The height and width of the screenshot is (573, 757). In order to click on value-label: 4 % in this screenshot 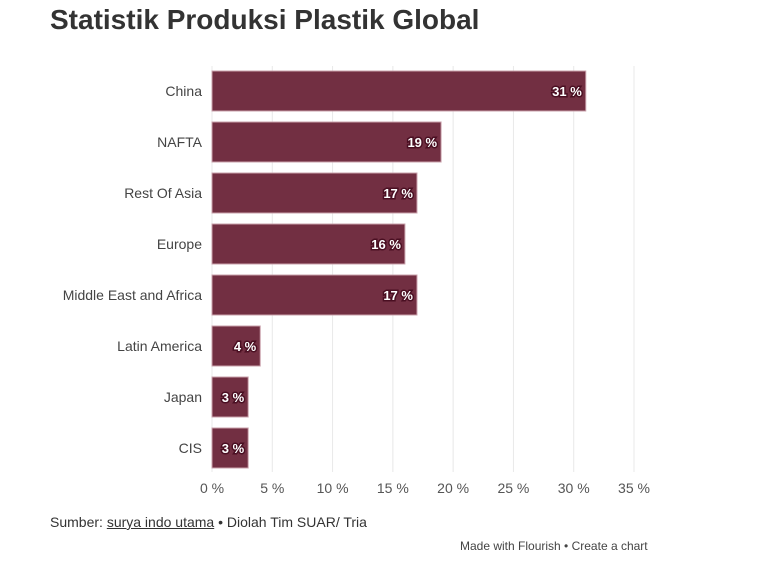, I will do `click(245, 346)`.